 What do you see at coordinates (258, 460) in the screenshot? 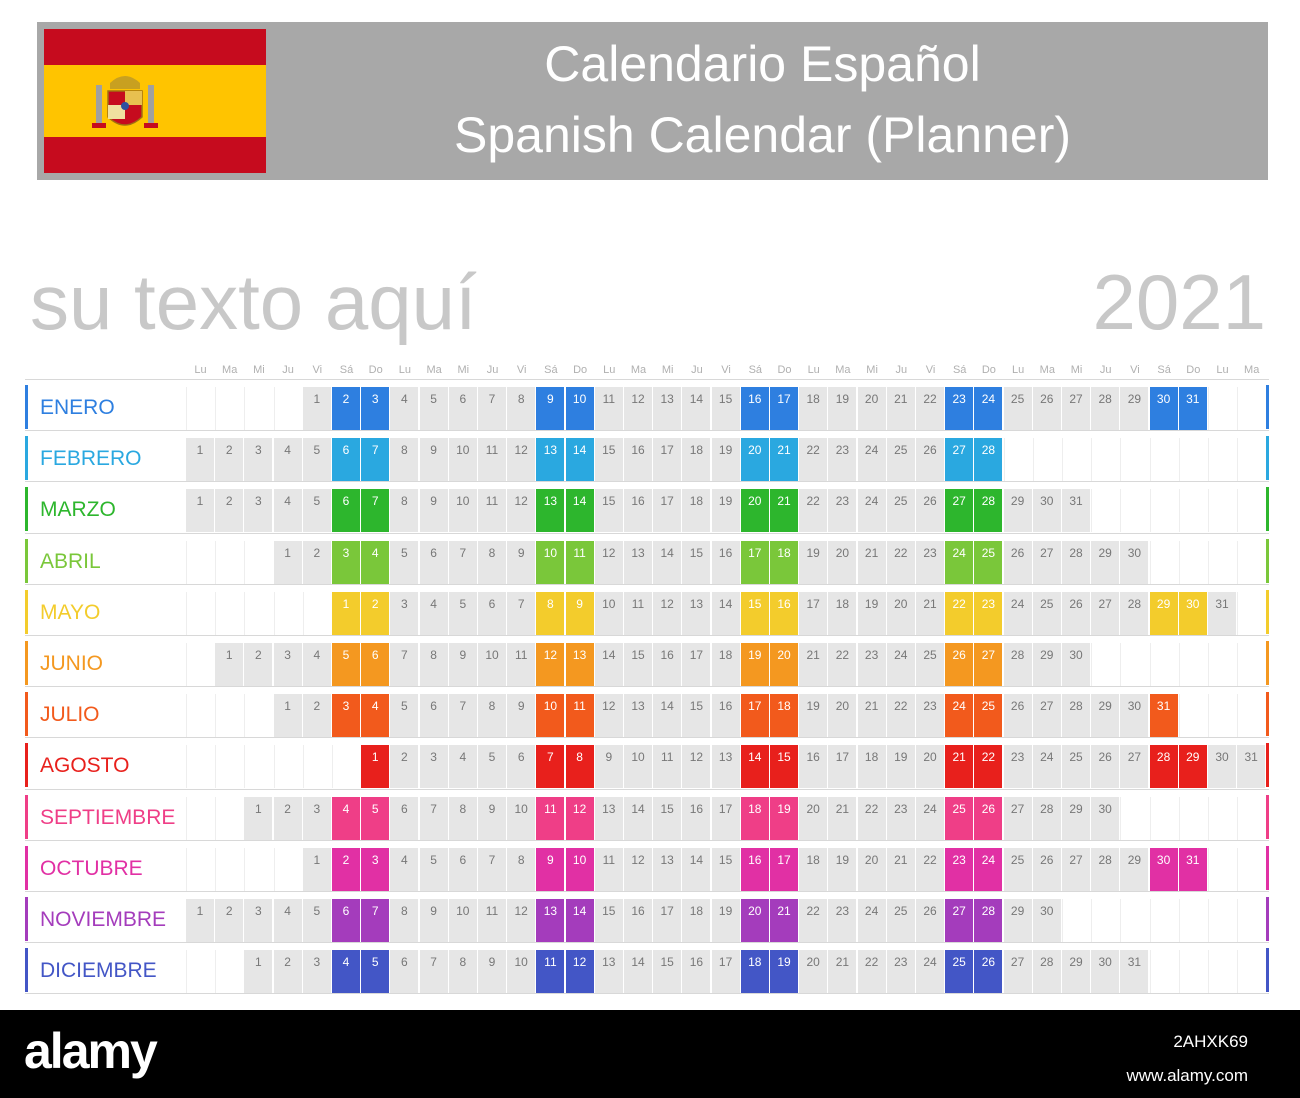
I see `day-cell: 3` at bounding box center [258, 460].